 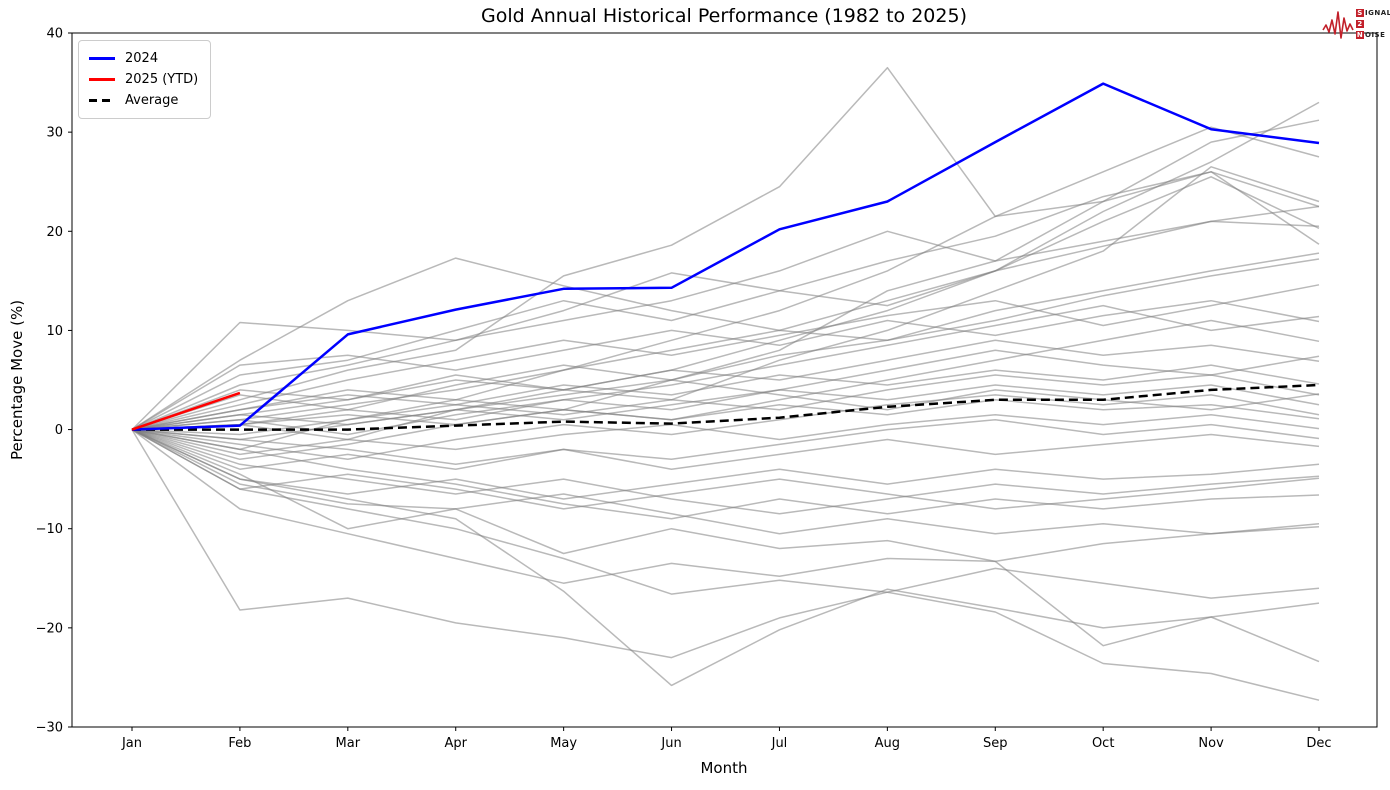 What do you see at coordinates (102, 100) in the screenshot?
I see `legend-swatch-average` at bounding box center [102, 100].